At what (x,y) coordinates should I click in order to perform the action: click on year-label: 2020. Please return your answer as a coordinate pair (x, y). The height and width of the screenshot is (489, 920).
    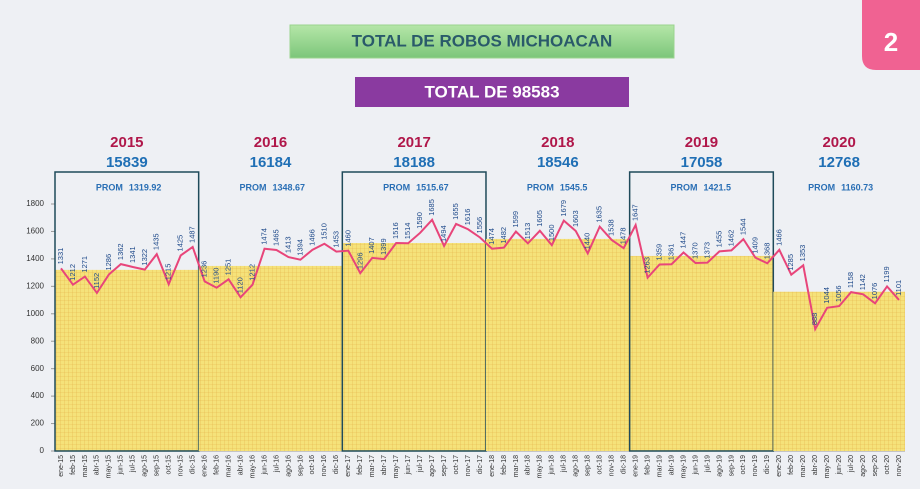
    Looking at the image, I should click on (838, 142).